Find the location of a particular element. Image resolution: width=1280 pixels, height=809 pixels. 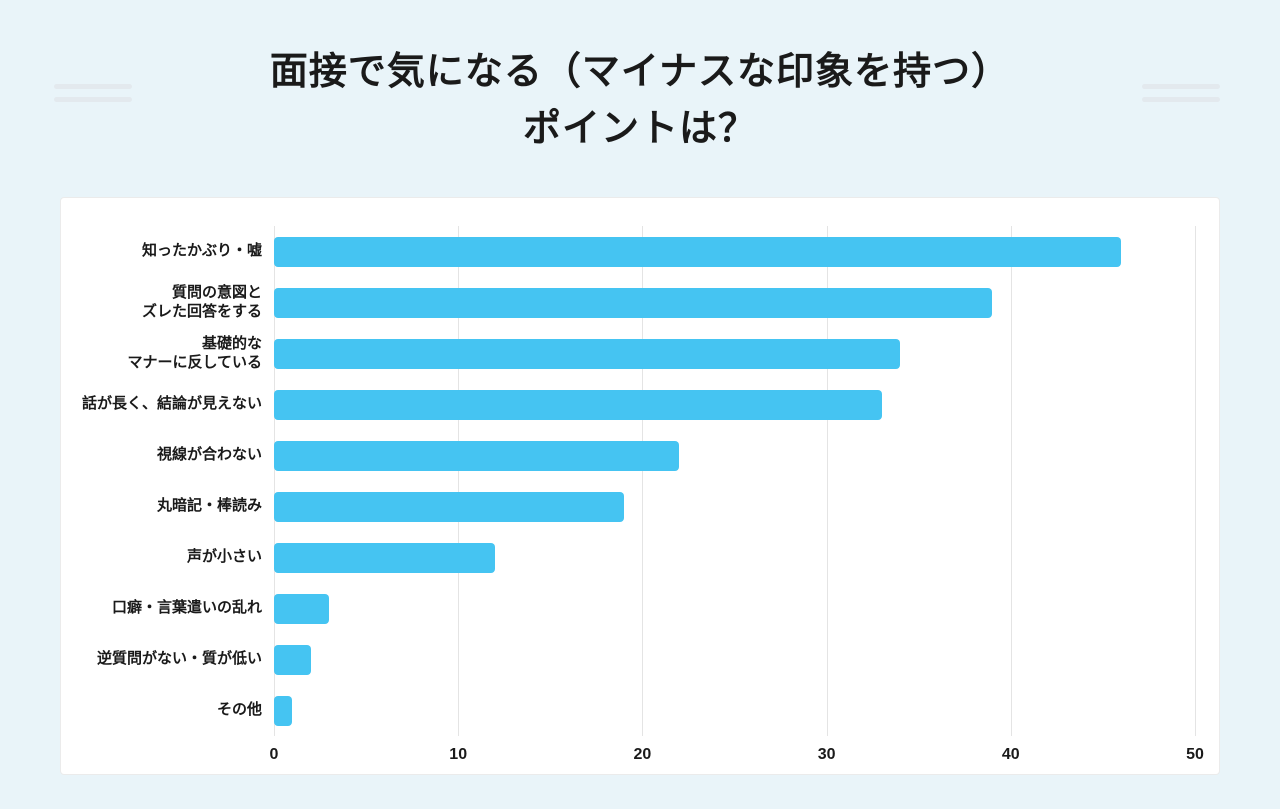

title-decor-left is located at coordinates (93, 97).